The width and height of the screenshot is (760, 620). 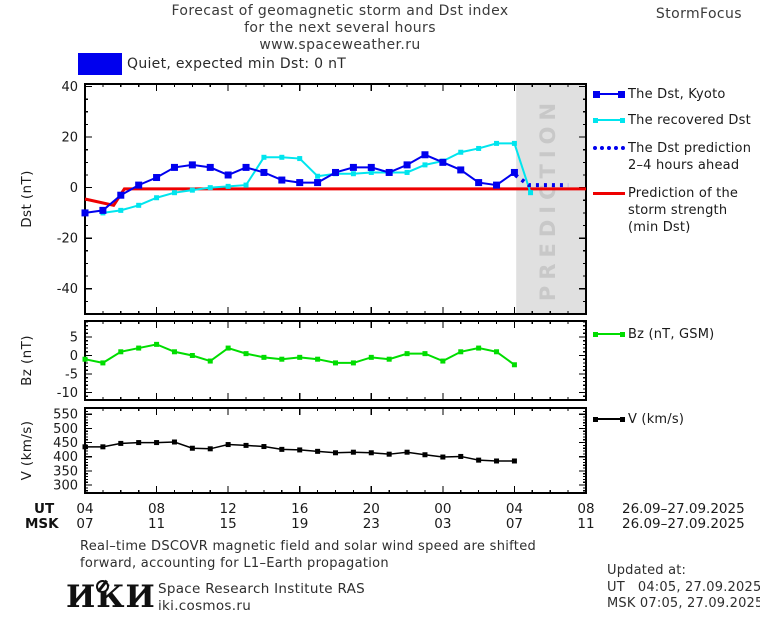 What do you see at coordinates (102, 586) in the screenshot?
I see `iki-logo-circle-accent` at bounding box center [102, 586].